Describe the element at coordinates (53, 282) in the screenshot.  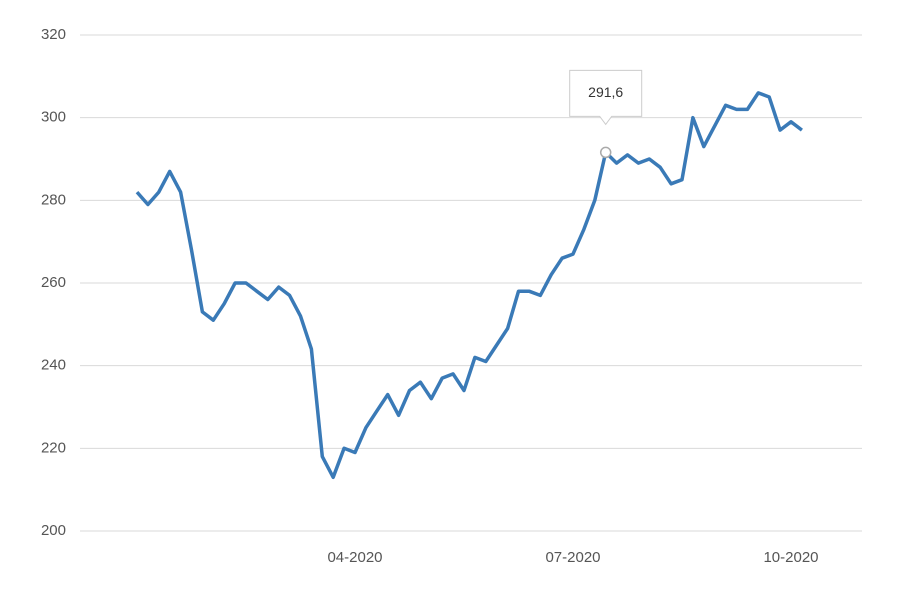
I see `y-tick-label: 260` at that location.